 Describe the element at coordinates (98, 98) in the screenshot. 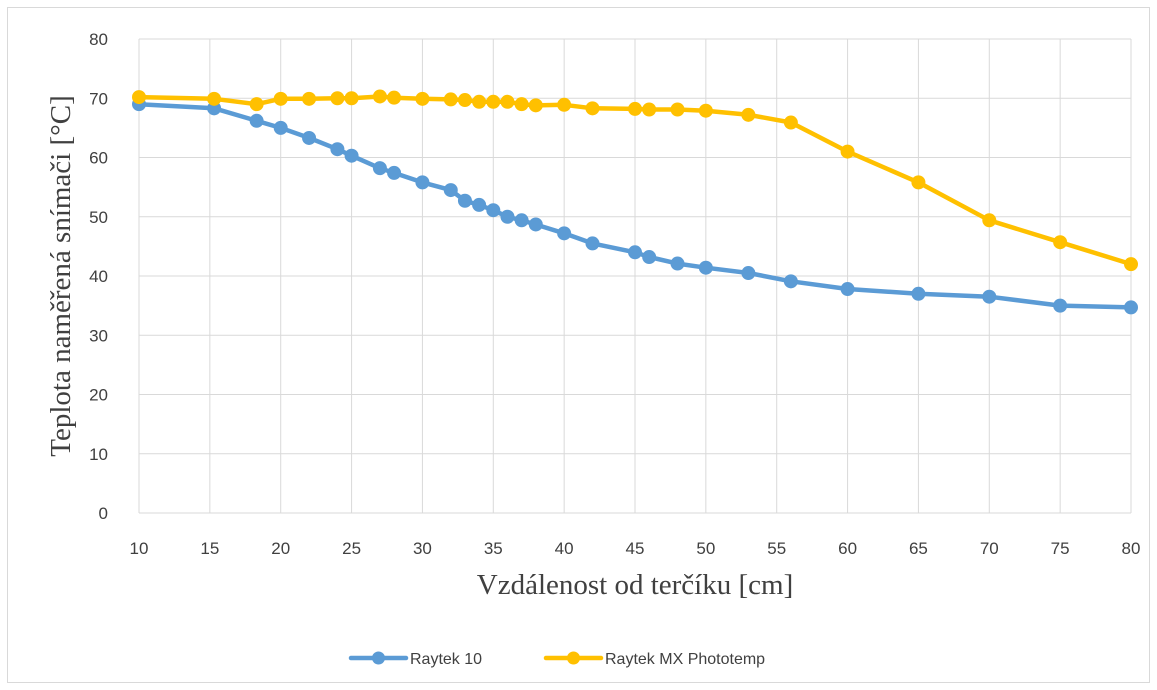

I see `y-tick-label: 70` at that location.